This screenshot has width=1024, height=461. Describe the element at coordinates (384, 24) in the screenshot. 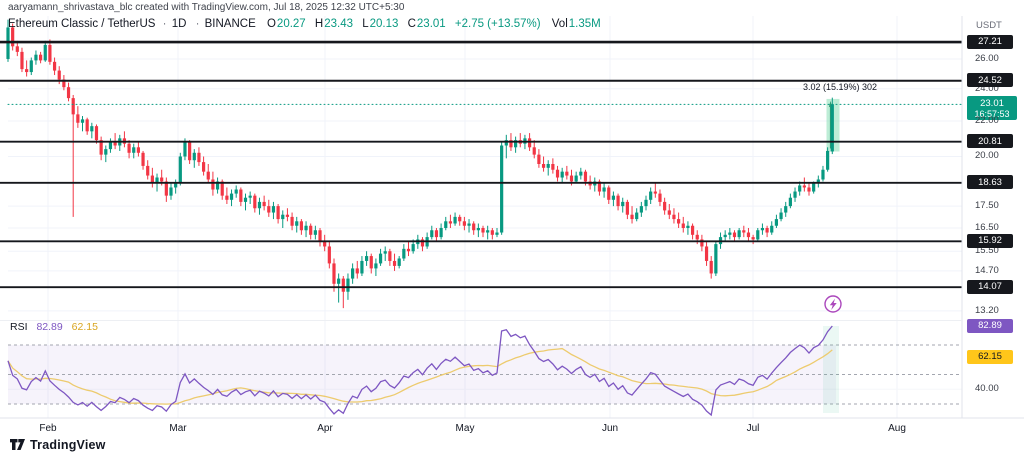

I see `low-value: 20.13` at that location.